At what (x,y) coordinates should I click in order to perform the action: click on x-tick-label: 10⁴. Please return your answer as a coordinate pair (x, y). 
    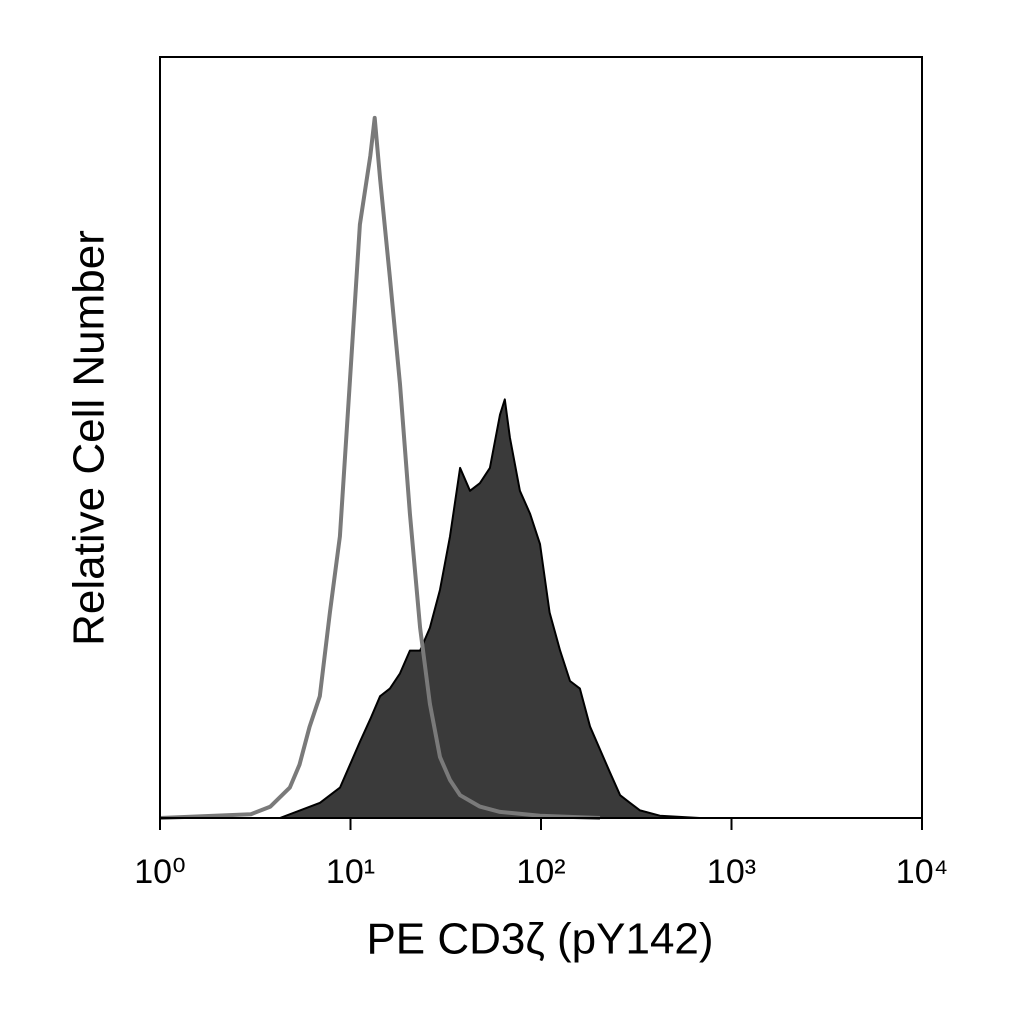
    Looking at the image, I should click on (922, 872).